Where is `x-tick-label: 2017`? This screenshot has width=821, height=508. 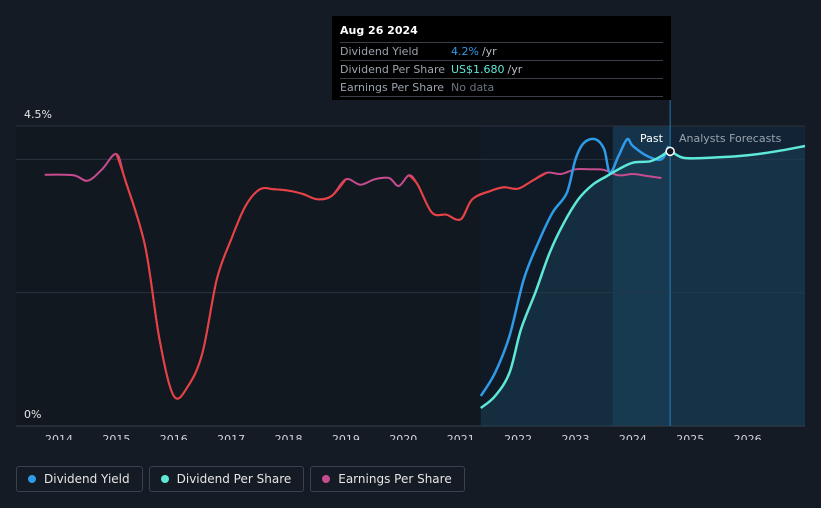 x-tick-label: 2017 is located at coordinates (231, 436).